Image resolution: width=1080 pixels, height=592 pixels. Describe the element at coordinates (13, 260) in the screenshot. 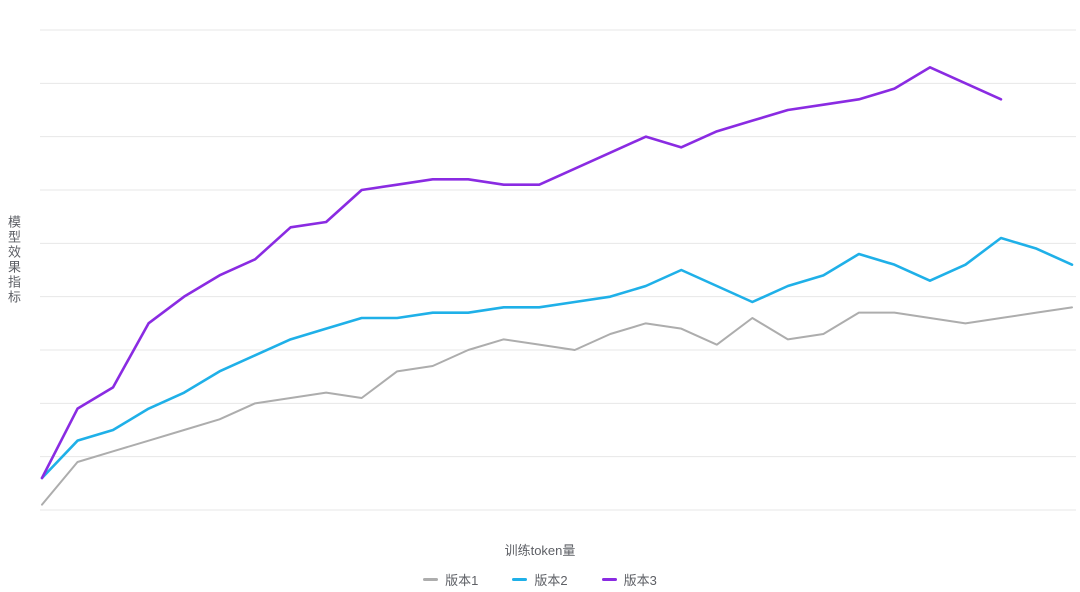

I see `y-axis-label: 模型效果指标` at that location.